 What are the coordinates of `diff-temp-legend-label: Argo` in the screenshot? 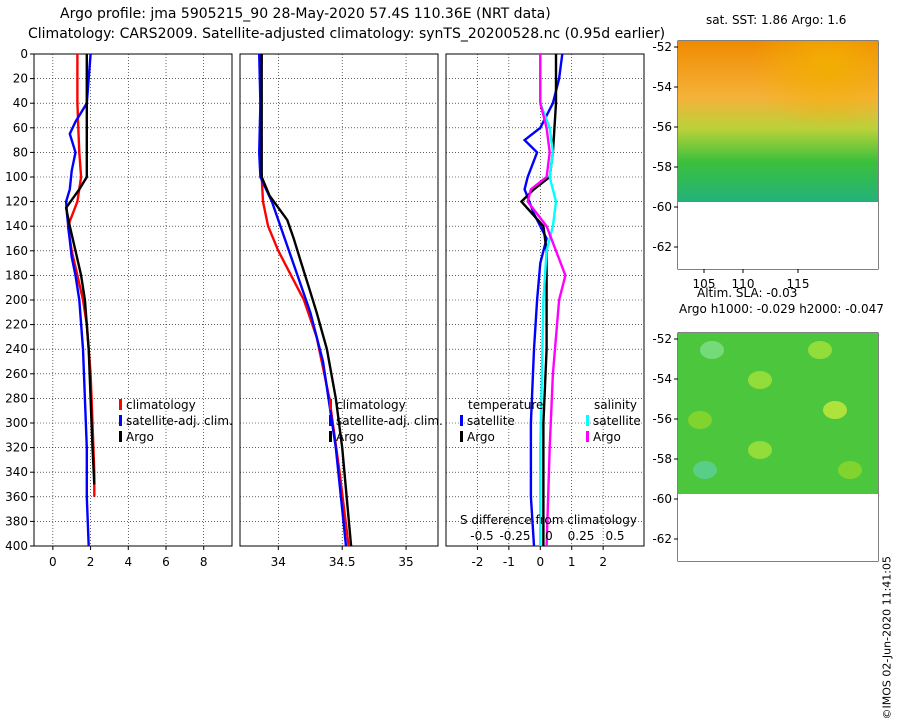 It's located at (481, 437).